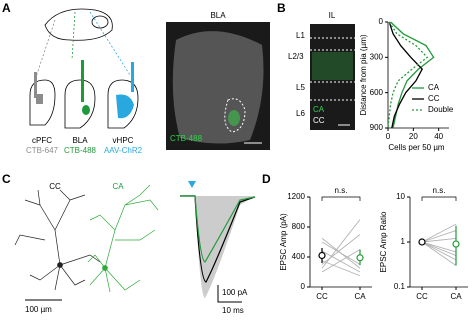 The width and height of the screenshot is (474, 321). What do you see at coordinates (218, 229) in the screenshot?
I see `trace-ca` at bounding box center [218, 229].